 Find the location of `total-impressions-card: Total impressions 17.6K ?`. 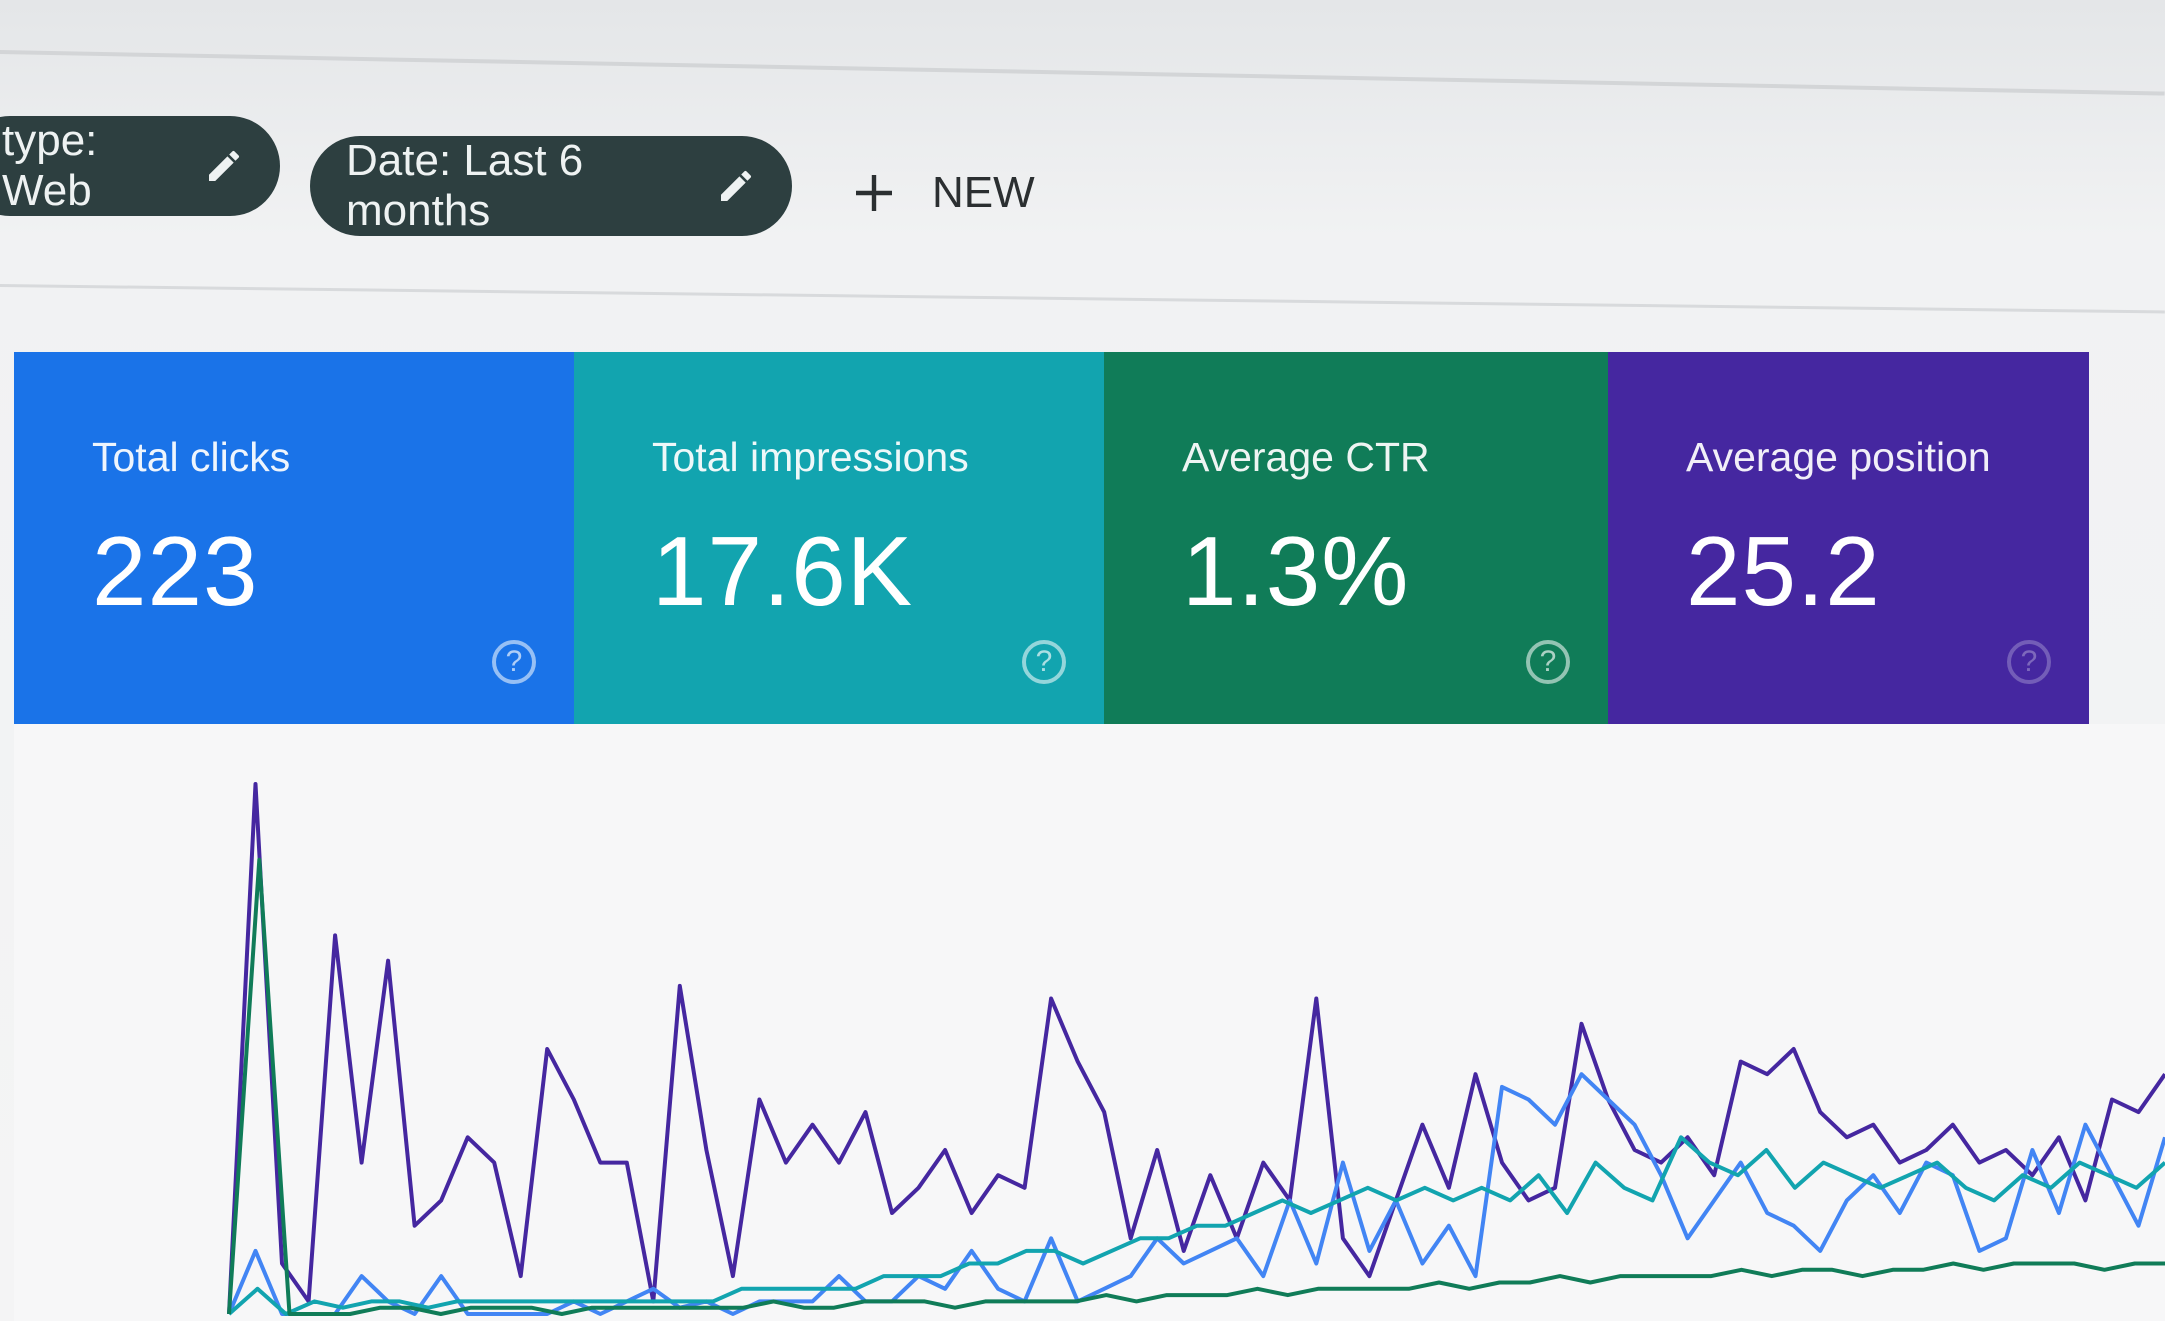

total-impressions-card: Total impressions 17.6K ? is located at coordinates (839, 538).